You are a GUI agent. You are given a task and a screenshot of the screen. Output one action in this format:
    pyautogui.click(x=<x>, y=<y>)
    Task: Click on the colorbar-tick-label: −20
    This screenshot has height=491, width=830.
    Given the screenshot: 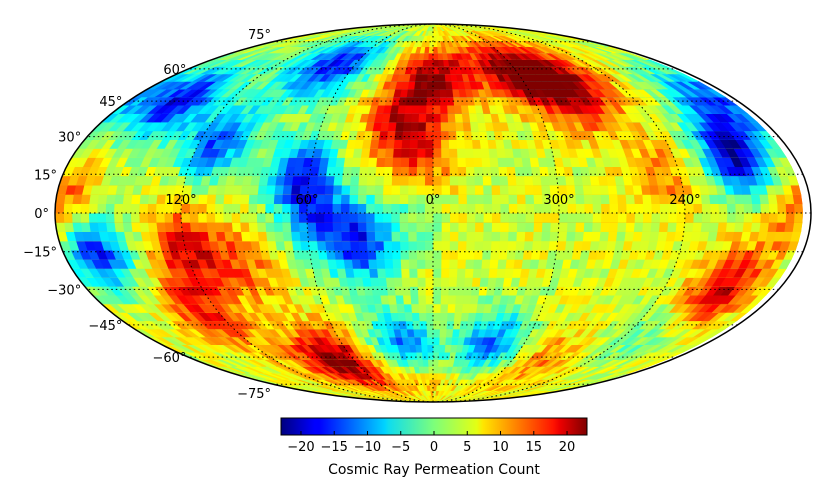 What is the action you would take?
    pyautogui.click(x=300, y=447)
    